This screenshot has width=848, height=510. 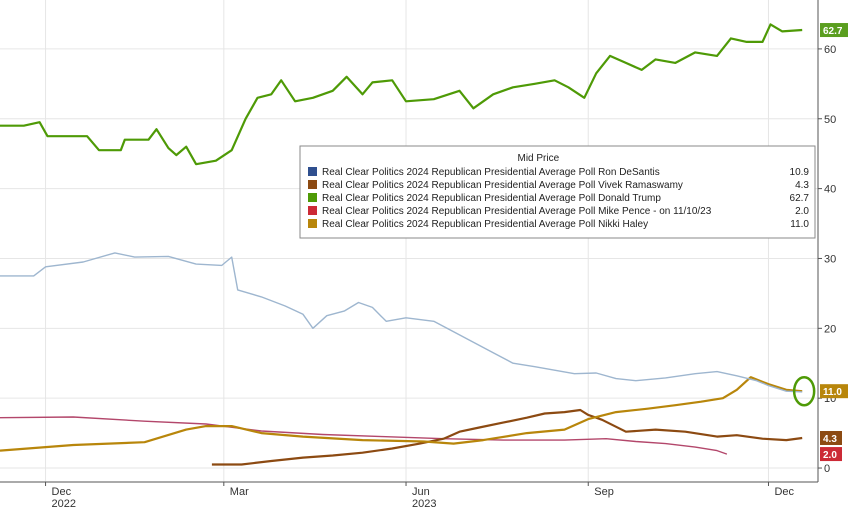 What do you see at coordinates (64, 504) in the screenshot?
I see `x-year-label: 2022` at bounding box center [64, 504].